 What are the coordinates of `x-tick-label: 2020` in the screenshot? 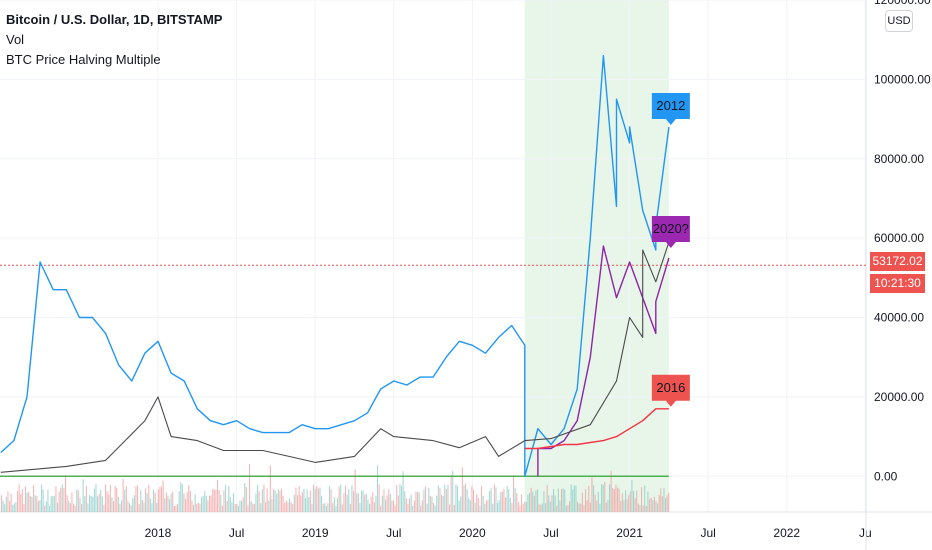 It's located at (472, 533).